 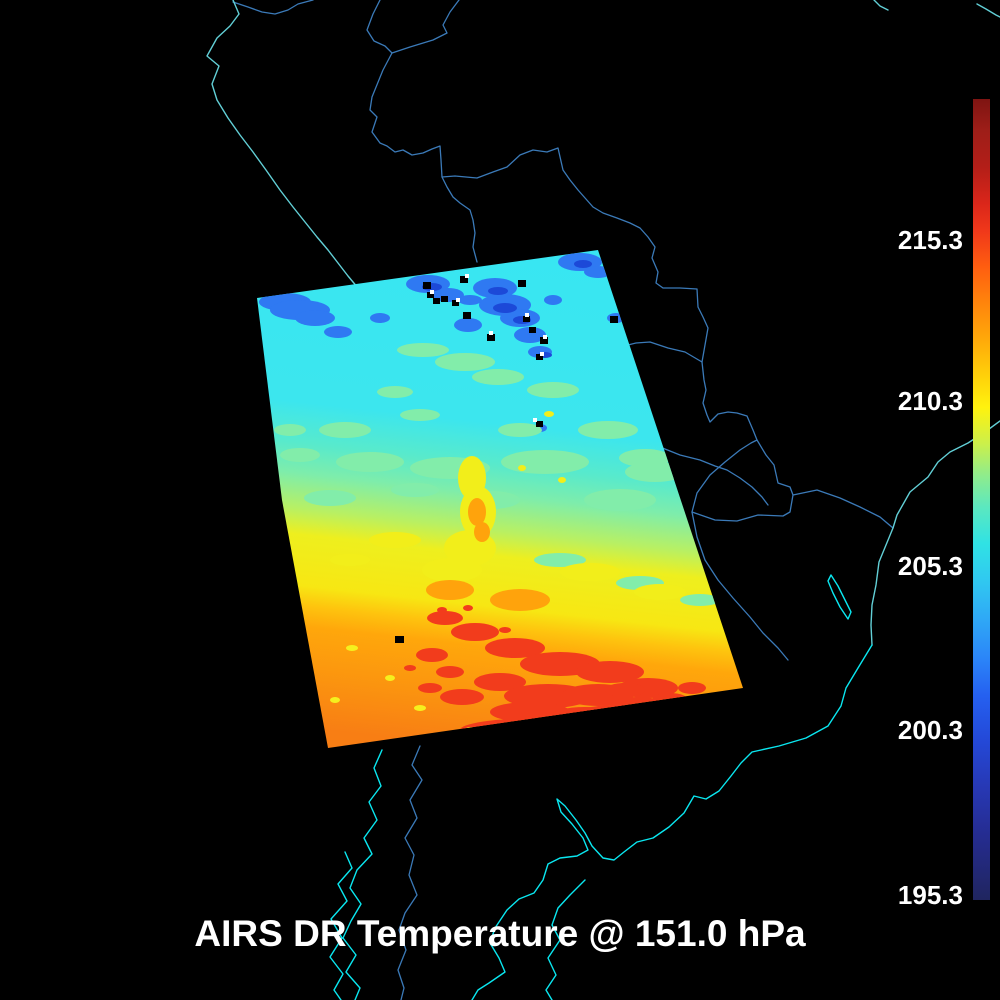 I want to click on plot-title: AIRS DR Temperature @ 151.0 hPa, so click(x=500, y=933).